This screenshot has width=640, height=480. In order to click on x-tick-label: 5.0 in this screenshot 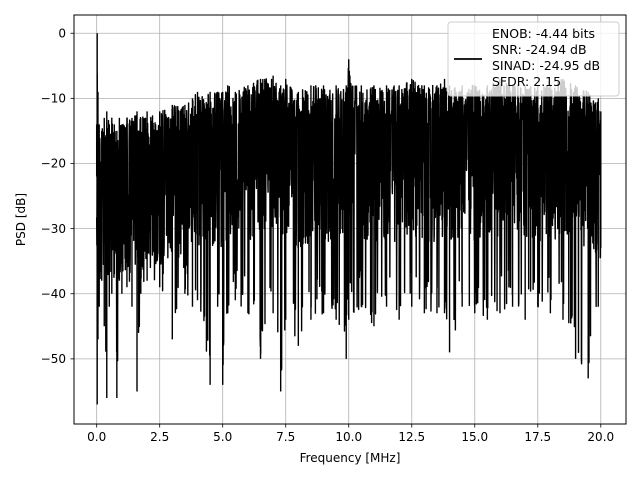, I will do `click(222, 437)`.